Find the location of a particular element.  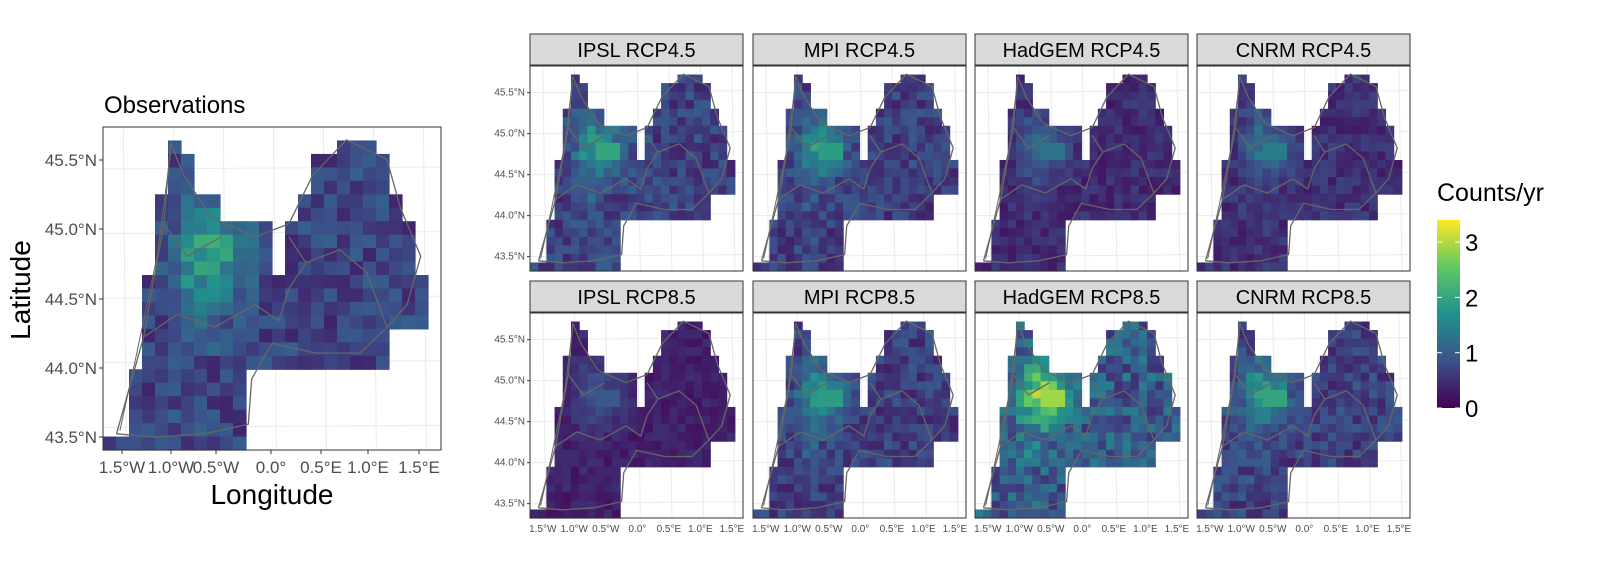

panel-y-tick-label: 44.5°N is located at coordinates (509, 175).